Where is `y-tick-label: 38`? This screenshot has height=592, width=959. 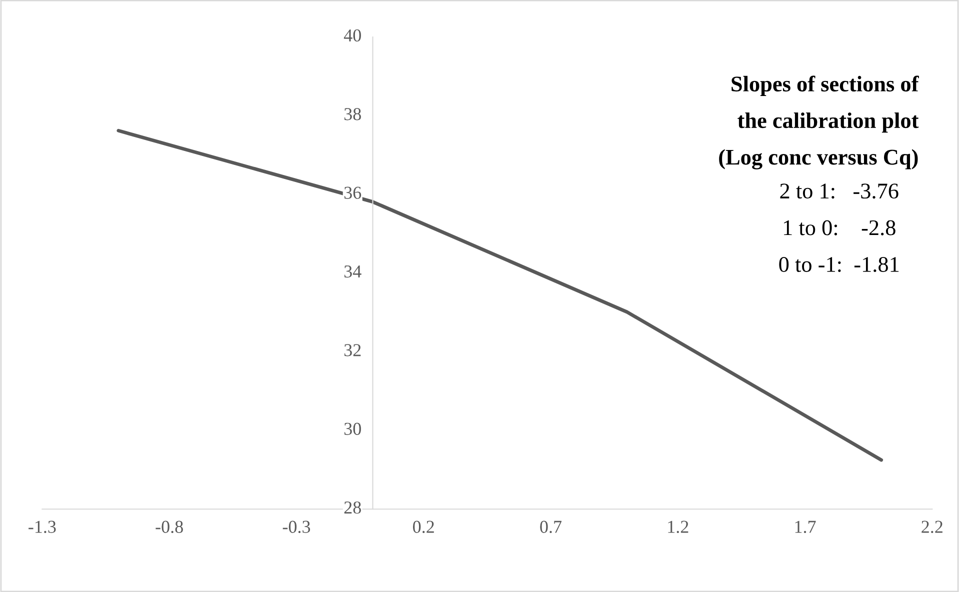 y-tick-label: 38 is located at coordinates (352, 114).